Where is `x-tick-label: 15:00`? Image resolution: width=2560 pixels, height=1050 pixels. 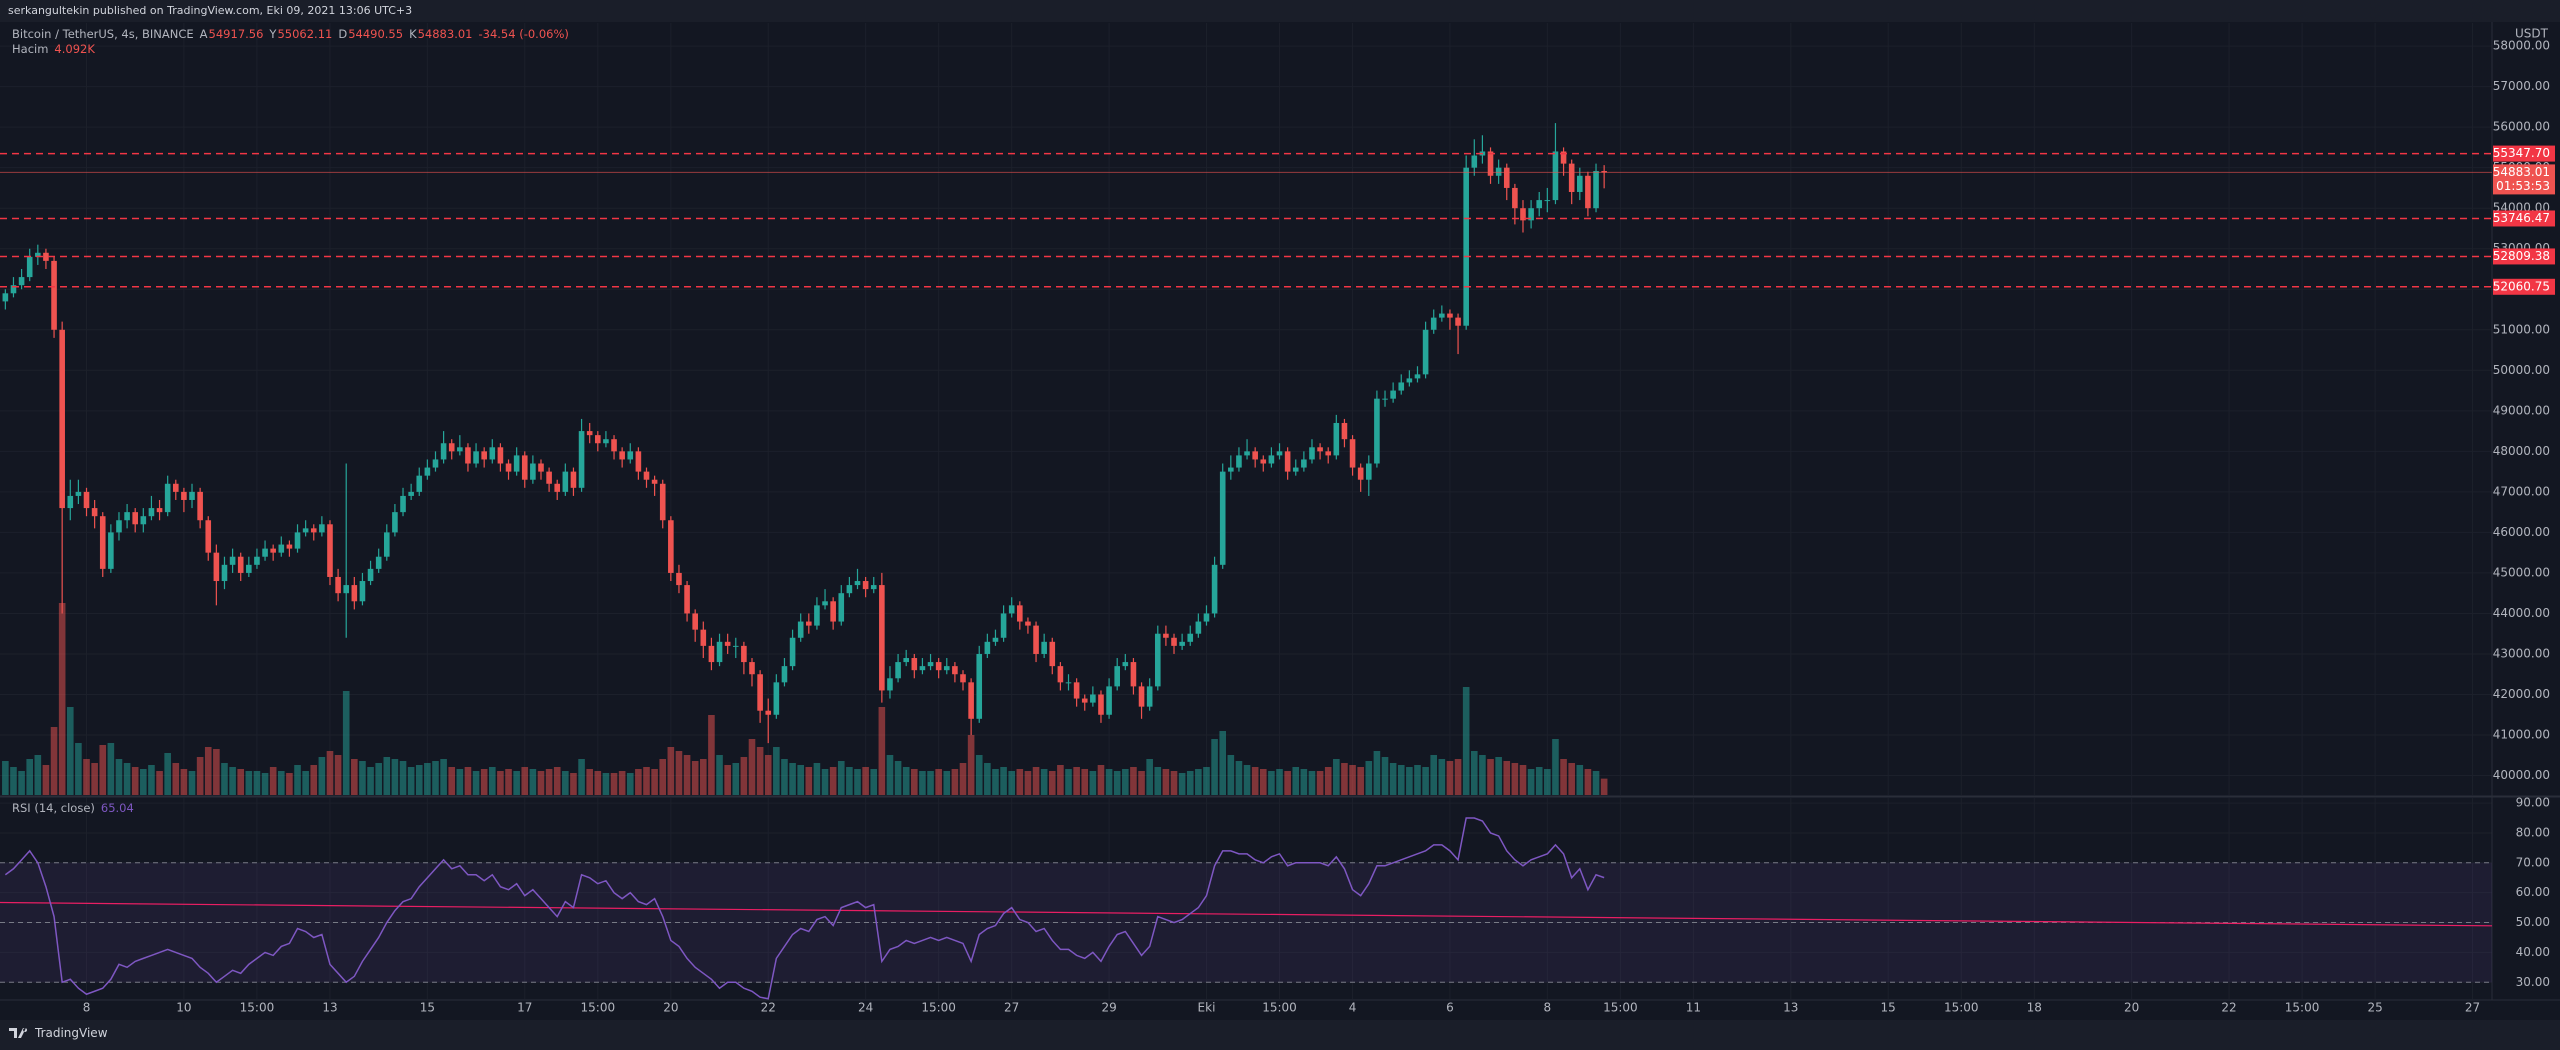
x-tick-label: 15:00 is located at coordinates (1961, 1008).